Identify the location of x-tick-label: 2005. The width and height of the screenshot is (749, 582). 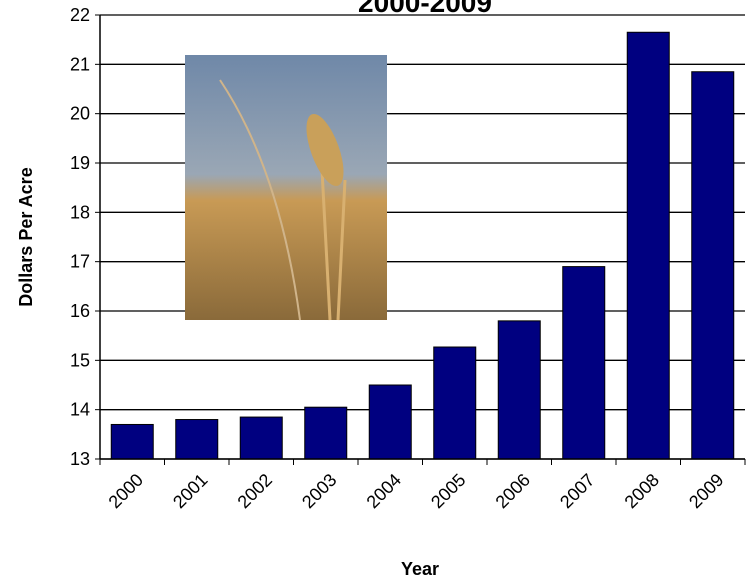
(448, 491).